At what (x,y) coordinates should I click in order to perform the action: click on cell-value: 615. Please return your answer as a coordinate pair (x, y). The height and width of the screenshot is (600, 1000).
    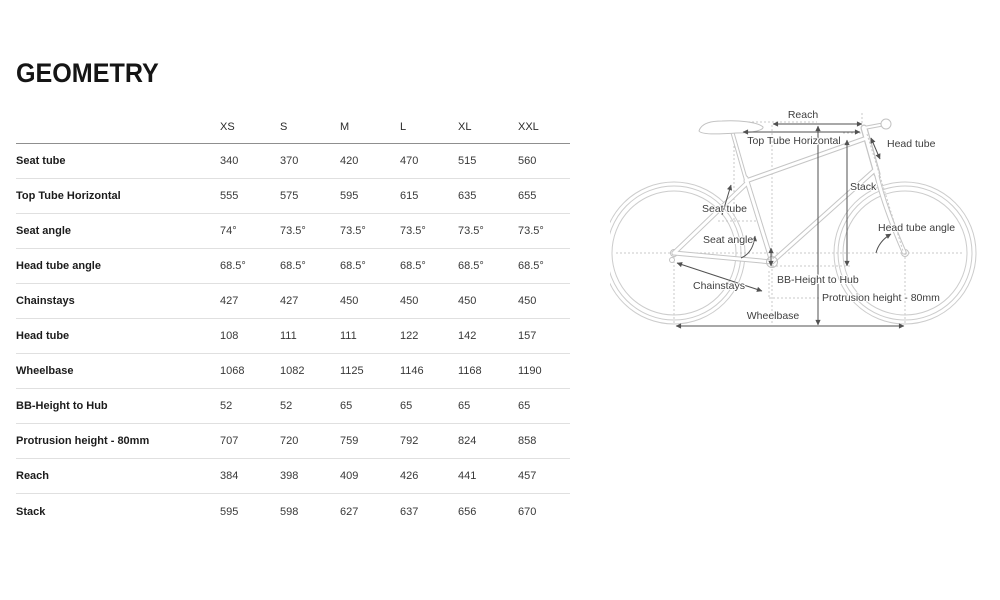
    Looking at the image, I should click on (409, 196).